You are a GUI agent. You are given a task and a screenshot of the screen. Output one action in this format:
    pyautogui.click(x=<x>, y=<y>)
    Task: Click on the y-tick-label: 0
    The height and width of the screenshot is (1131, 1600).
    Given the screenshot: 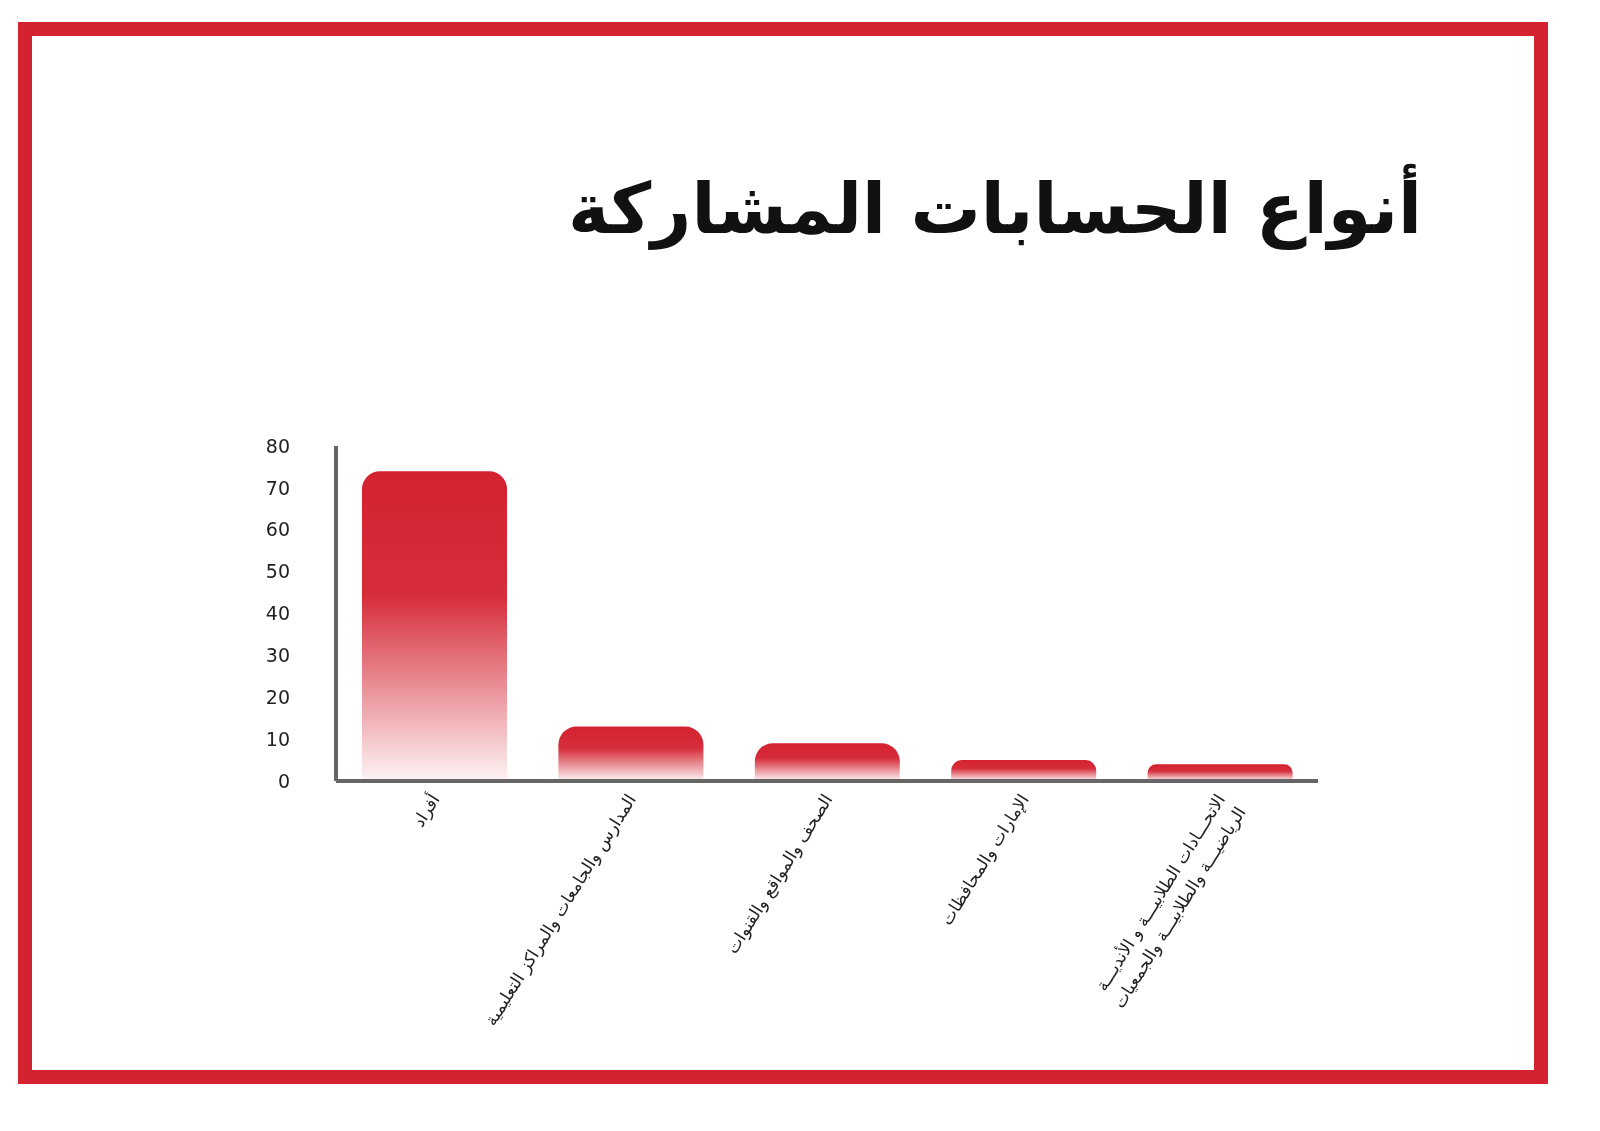 What is the action you would take?
    pyautogui.click(x=283, y=780)
    